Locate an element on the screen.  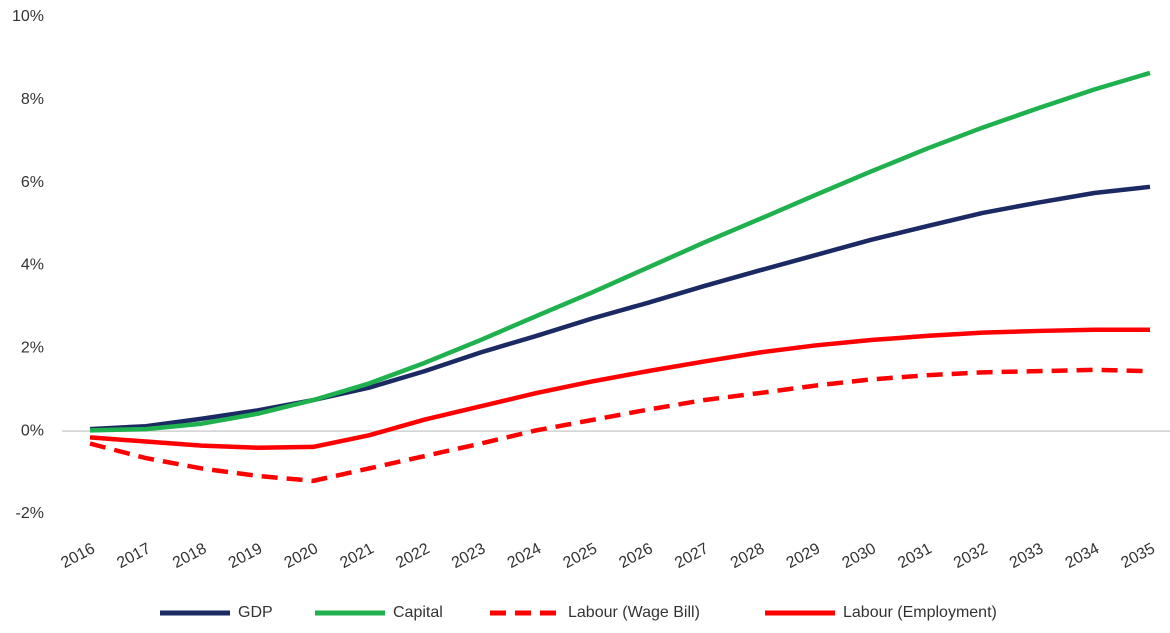
y-tick-label: 2% is located at coordinates (32, 348).